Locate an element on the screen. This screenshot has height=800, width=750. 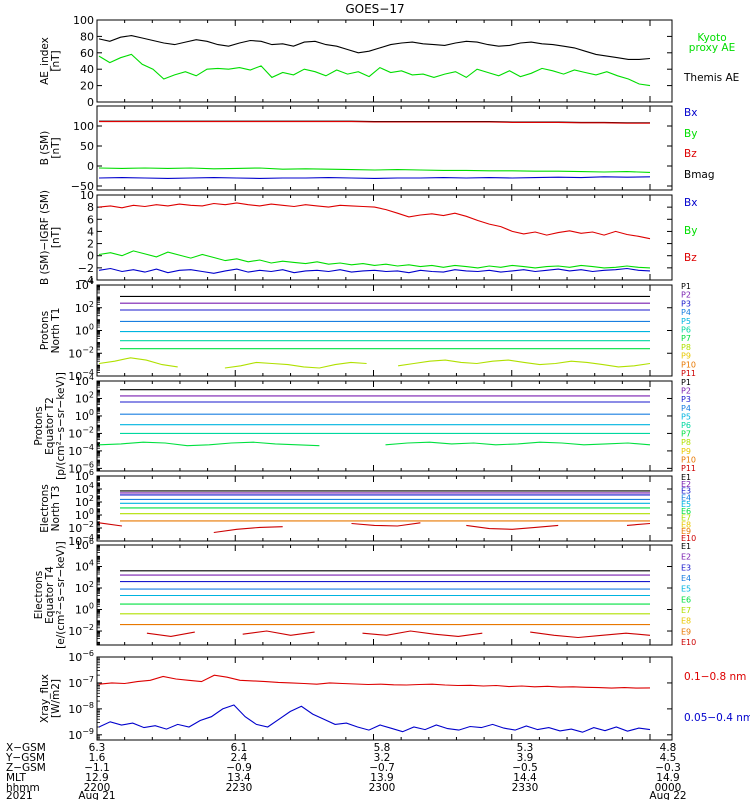
ephemeris-row-label: 2021 is located at coordinates (19, 795).